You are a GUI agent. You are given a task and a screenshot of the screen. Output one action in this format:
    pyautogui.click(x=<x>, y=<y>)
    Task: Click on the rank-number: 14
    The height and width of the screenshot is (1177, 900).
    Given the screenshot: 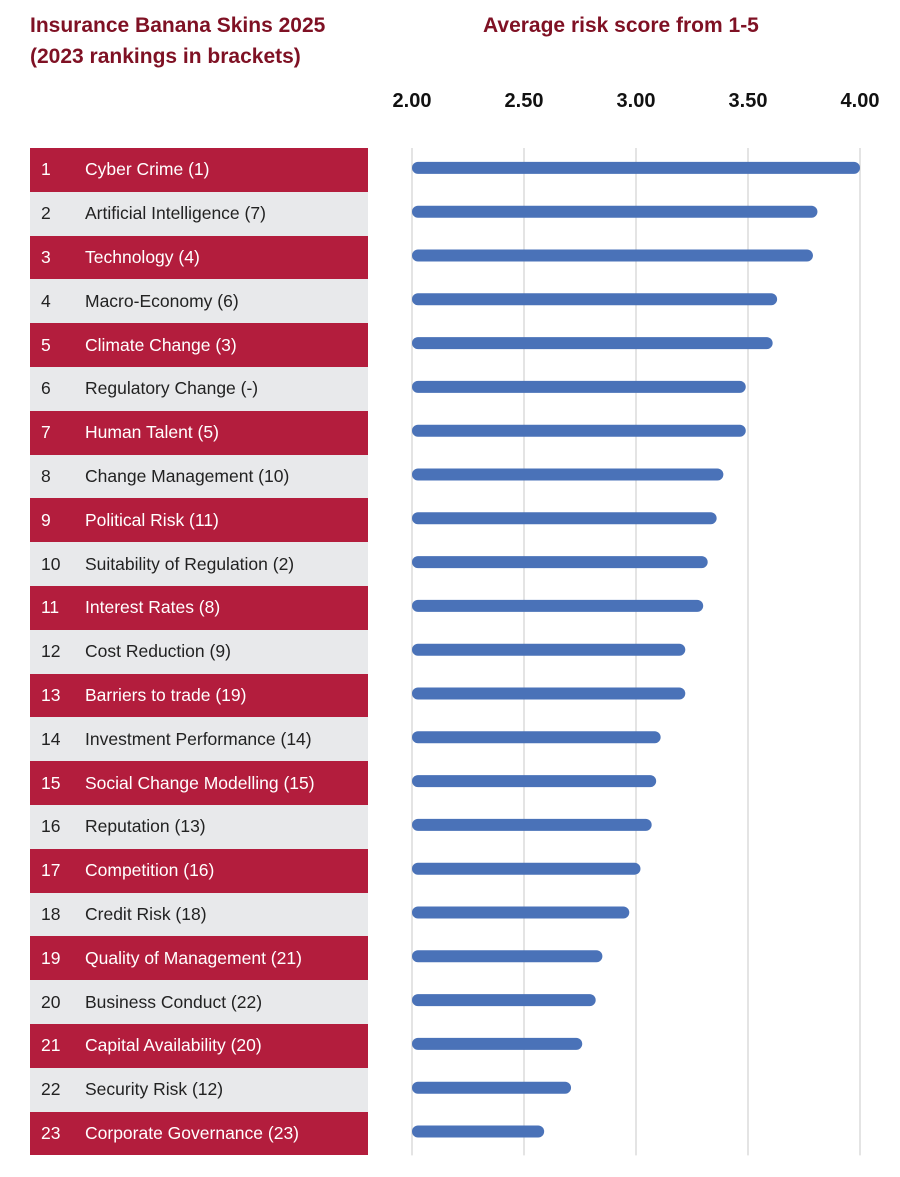 What is the action you would take?
    pyautogui.click(x=51, y=738)
    